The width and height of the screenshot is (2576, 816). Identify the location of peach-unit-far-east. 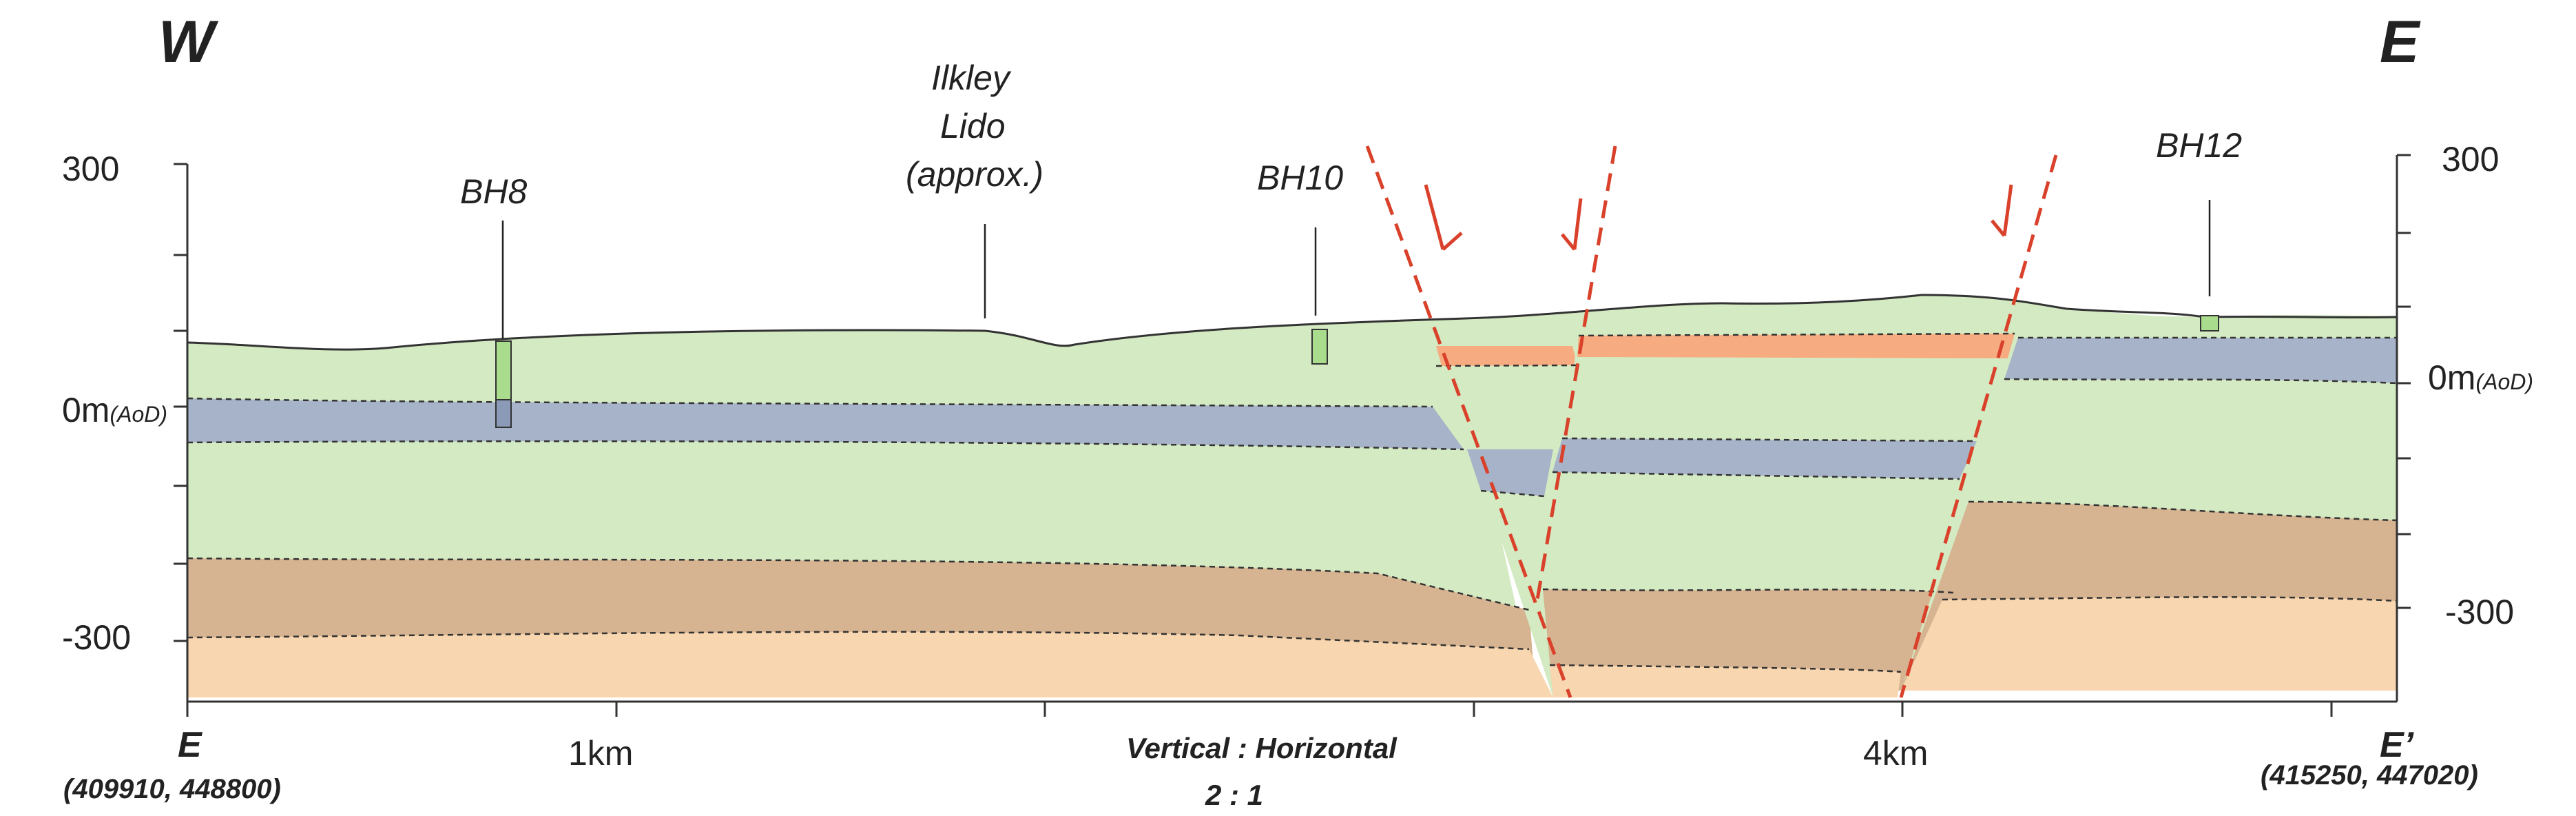
(2149, 644).